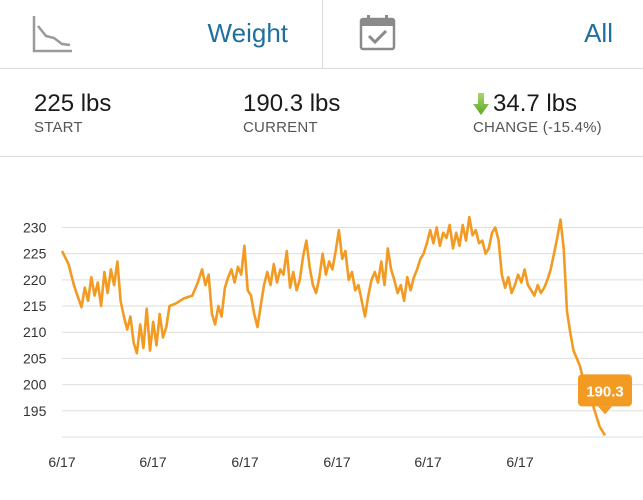 The height and width of the screenshot is (500, 643). I want to click on current-callout, so click(605, 390).